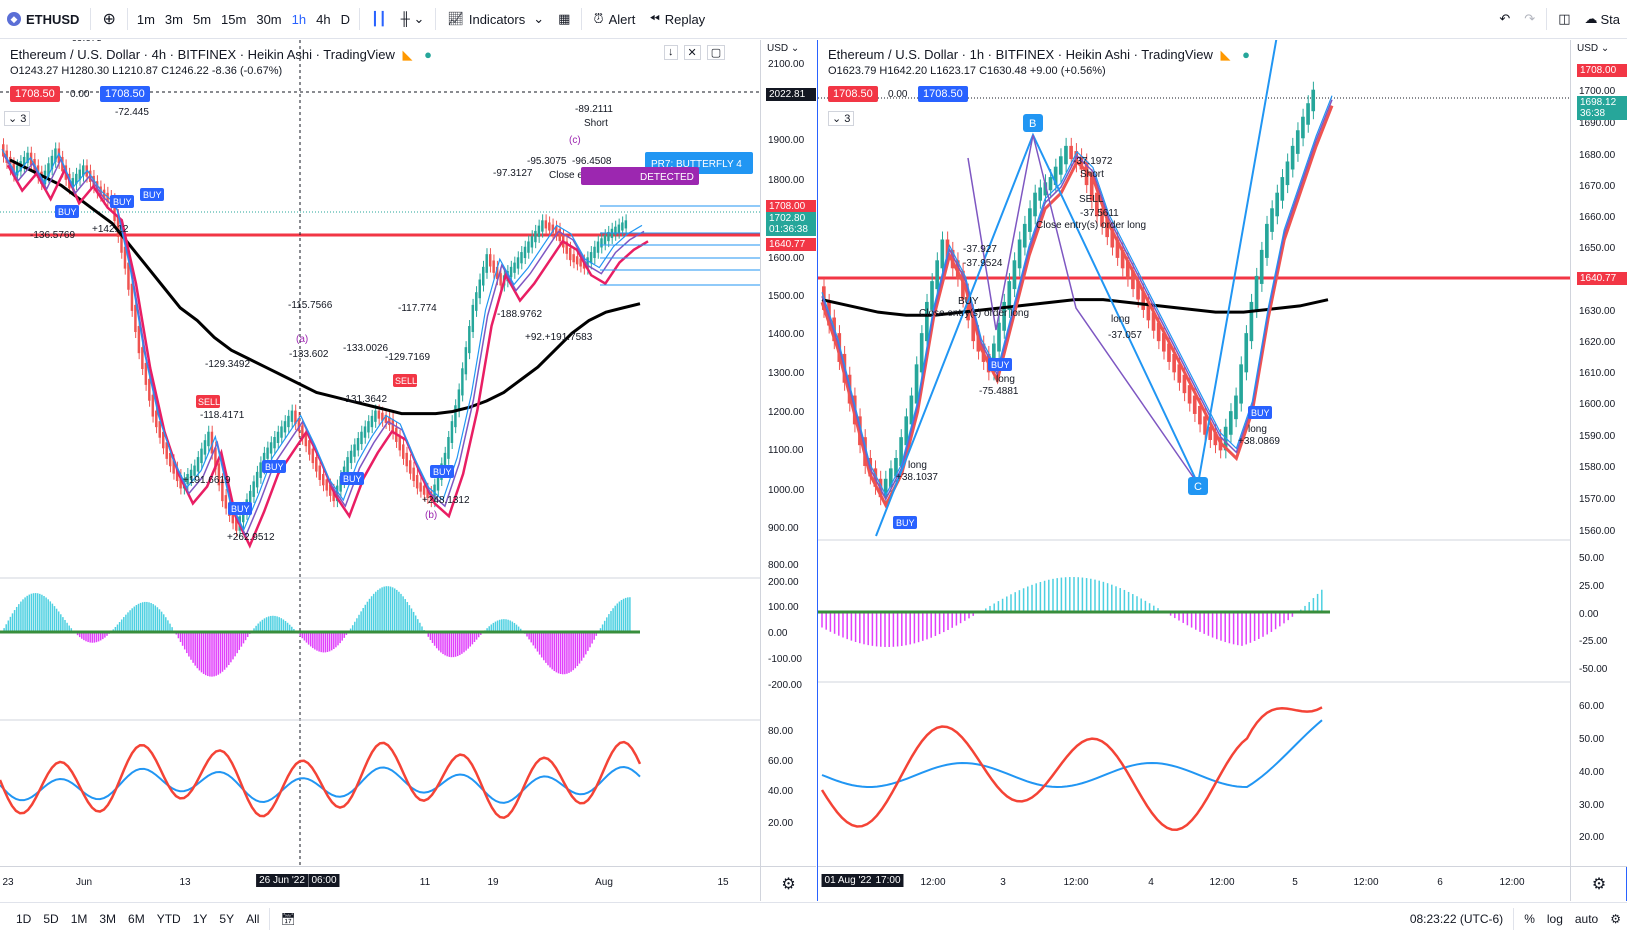 The width and height of the screenshot is (1627, 935). What do you see at coordinates (1260, 413) in the screenshot?
I see `right-buy-label: BUY` at bounding box center [1260, 413].